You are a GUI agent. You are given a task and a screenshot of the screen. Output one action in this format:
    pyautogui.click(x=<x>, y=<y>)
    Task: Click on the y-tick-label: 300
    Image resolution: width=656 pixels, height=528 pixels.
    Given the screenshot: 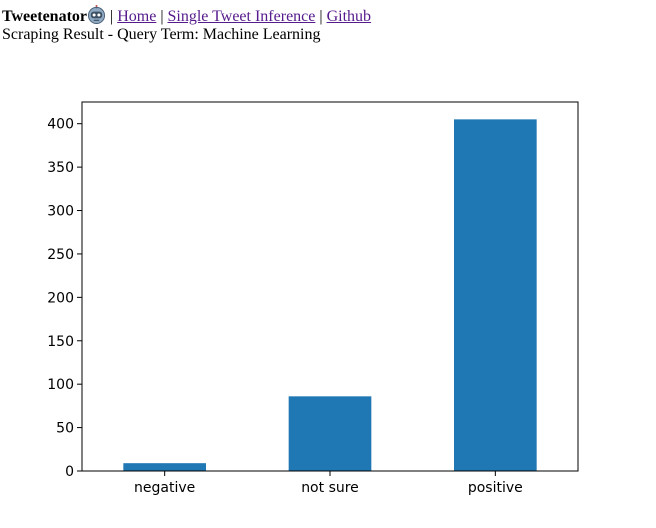 What is the action you would take?
    pyautogui.click(x=60, y=212)
    